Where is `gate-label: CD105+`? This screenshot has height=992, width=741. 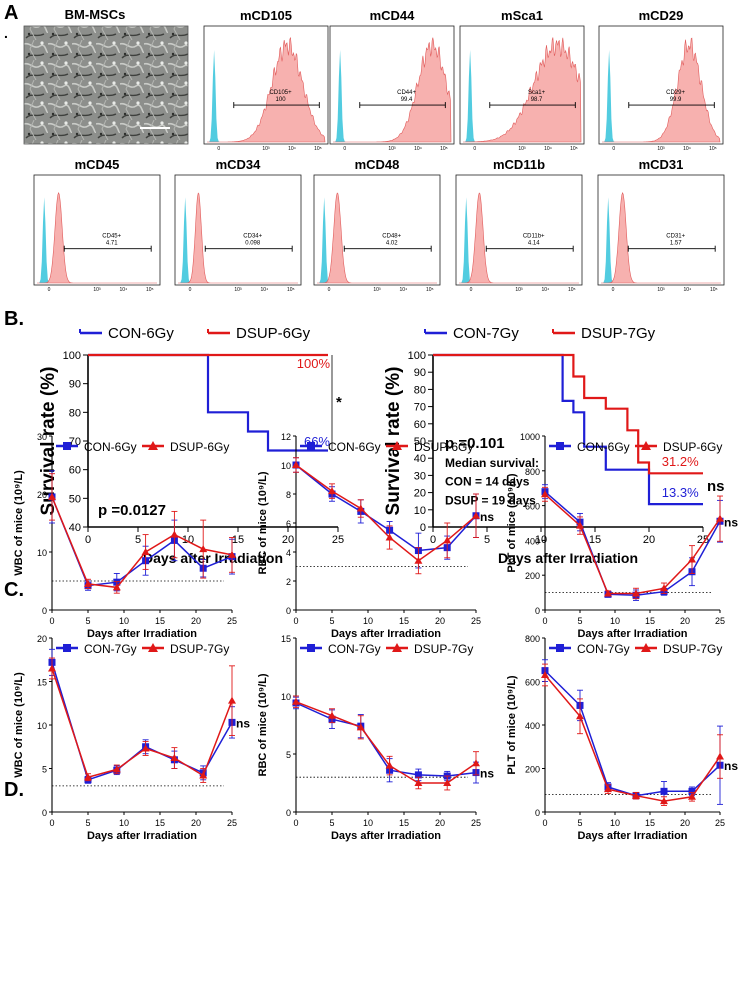
gate-label: CD105+ is located at coordinates (280, 93).